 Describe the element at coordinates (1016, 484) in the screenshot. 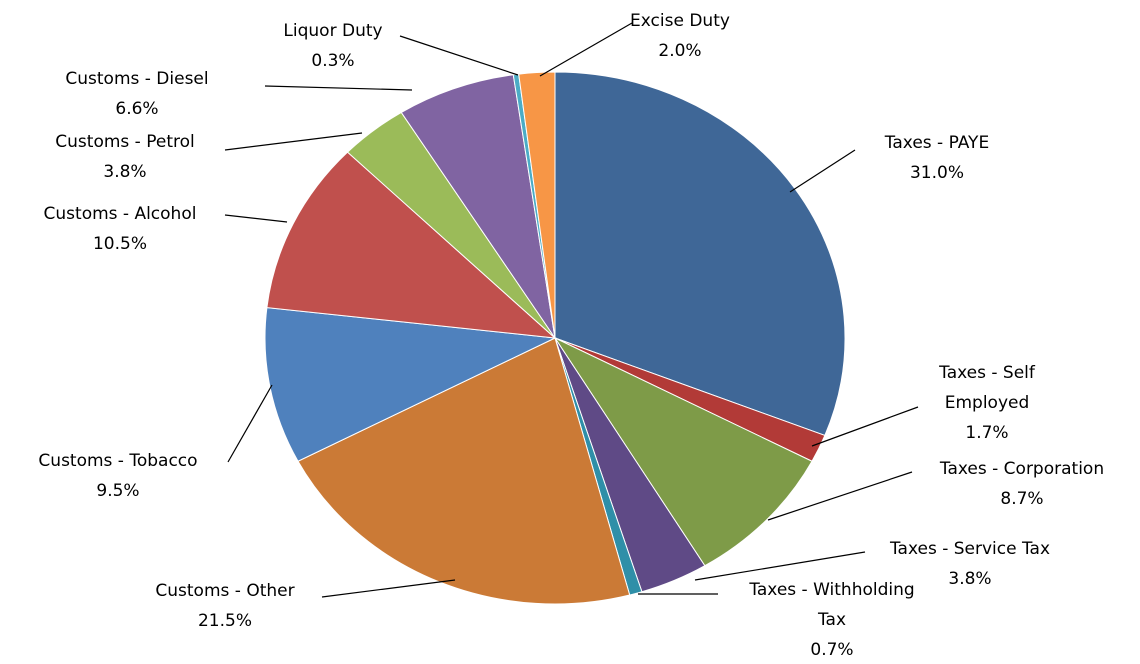

I see `slice-label: Taxes - Corporation 8.7%` at that location.